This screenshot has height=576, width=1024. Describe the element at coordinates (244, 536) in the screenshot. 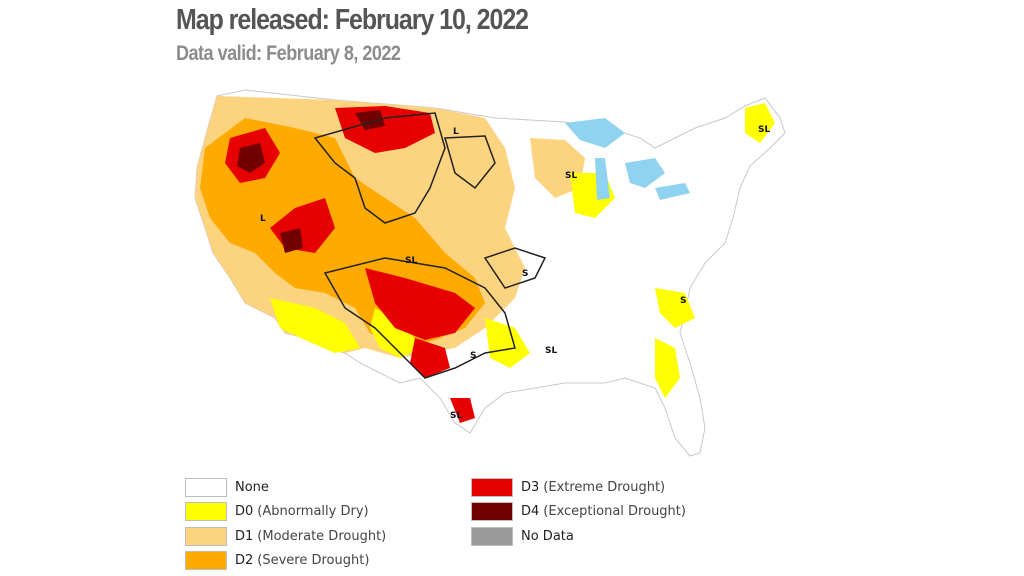

I see `legend-label: D1` at that location.